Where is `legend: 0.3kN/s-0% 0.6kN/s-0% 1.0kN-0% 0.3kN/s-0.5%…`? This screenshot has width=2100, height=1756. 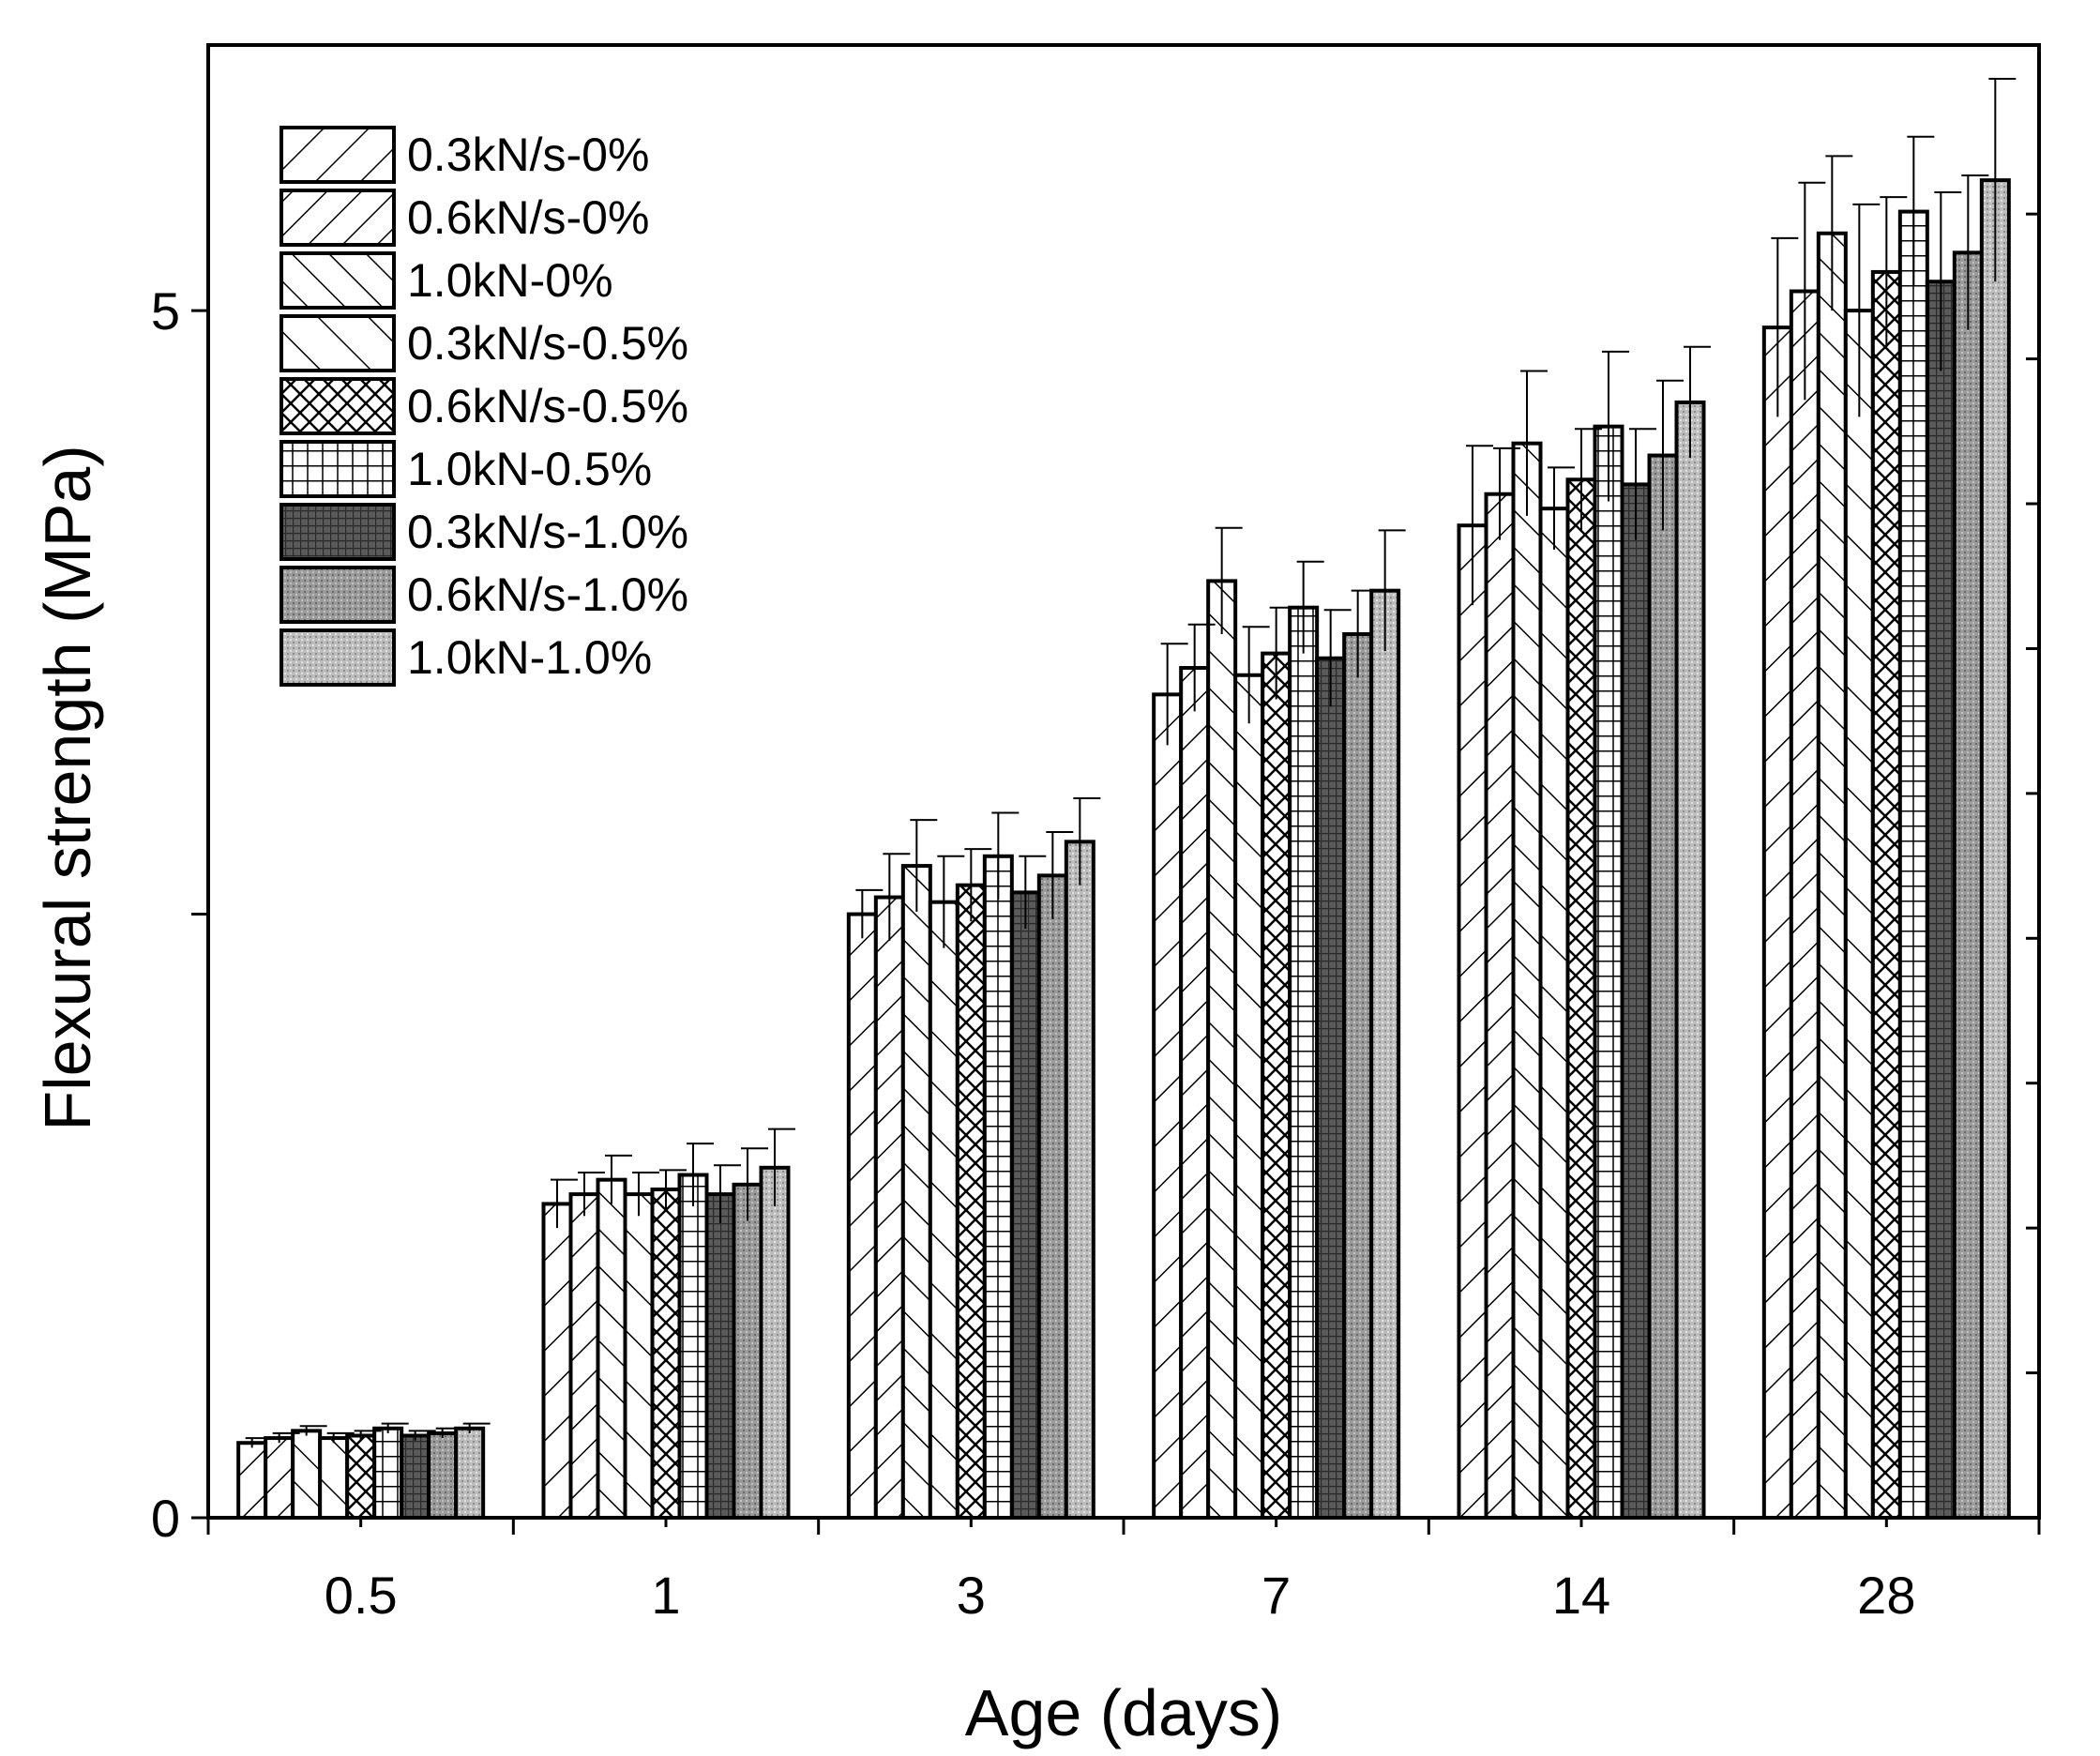
legend: 0.3kN/s-0% 0.6kN/s-0% 1.0kN-0% 0.3kN/s-0.5%… is located at coordinates (483, 406).